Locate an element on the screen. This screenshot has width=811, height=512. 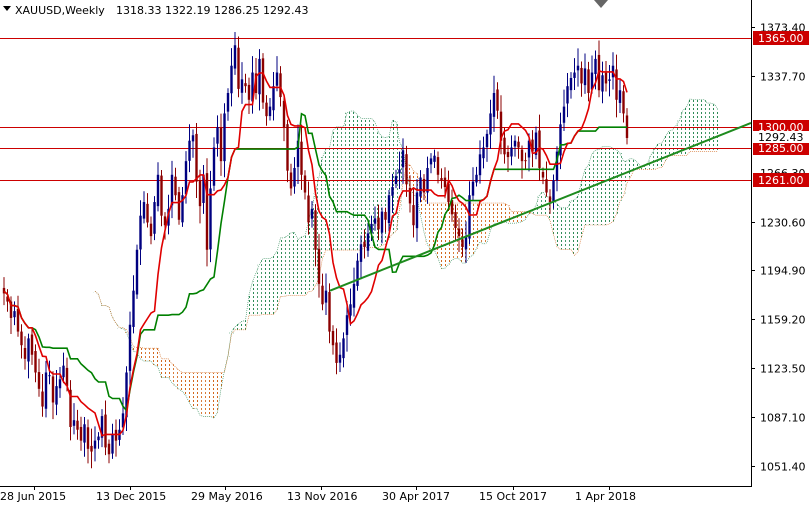
shift-marker-icon is located at coordinates (601, 4).